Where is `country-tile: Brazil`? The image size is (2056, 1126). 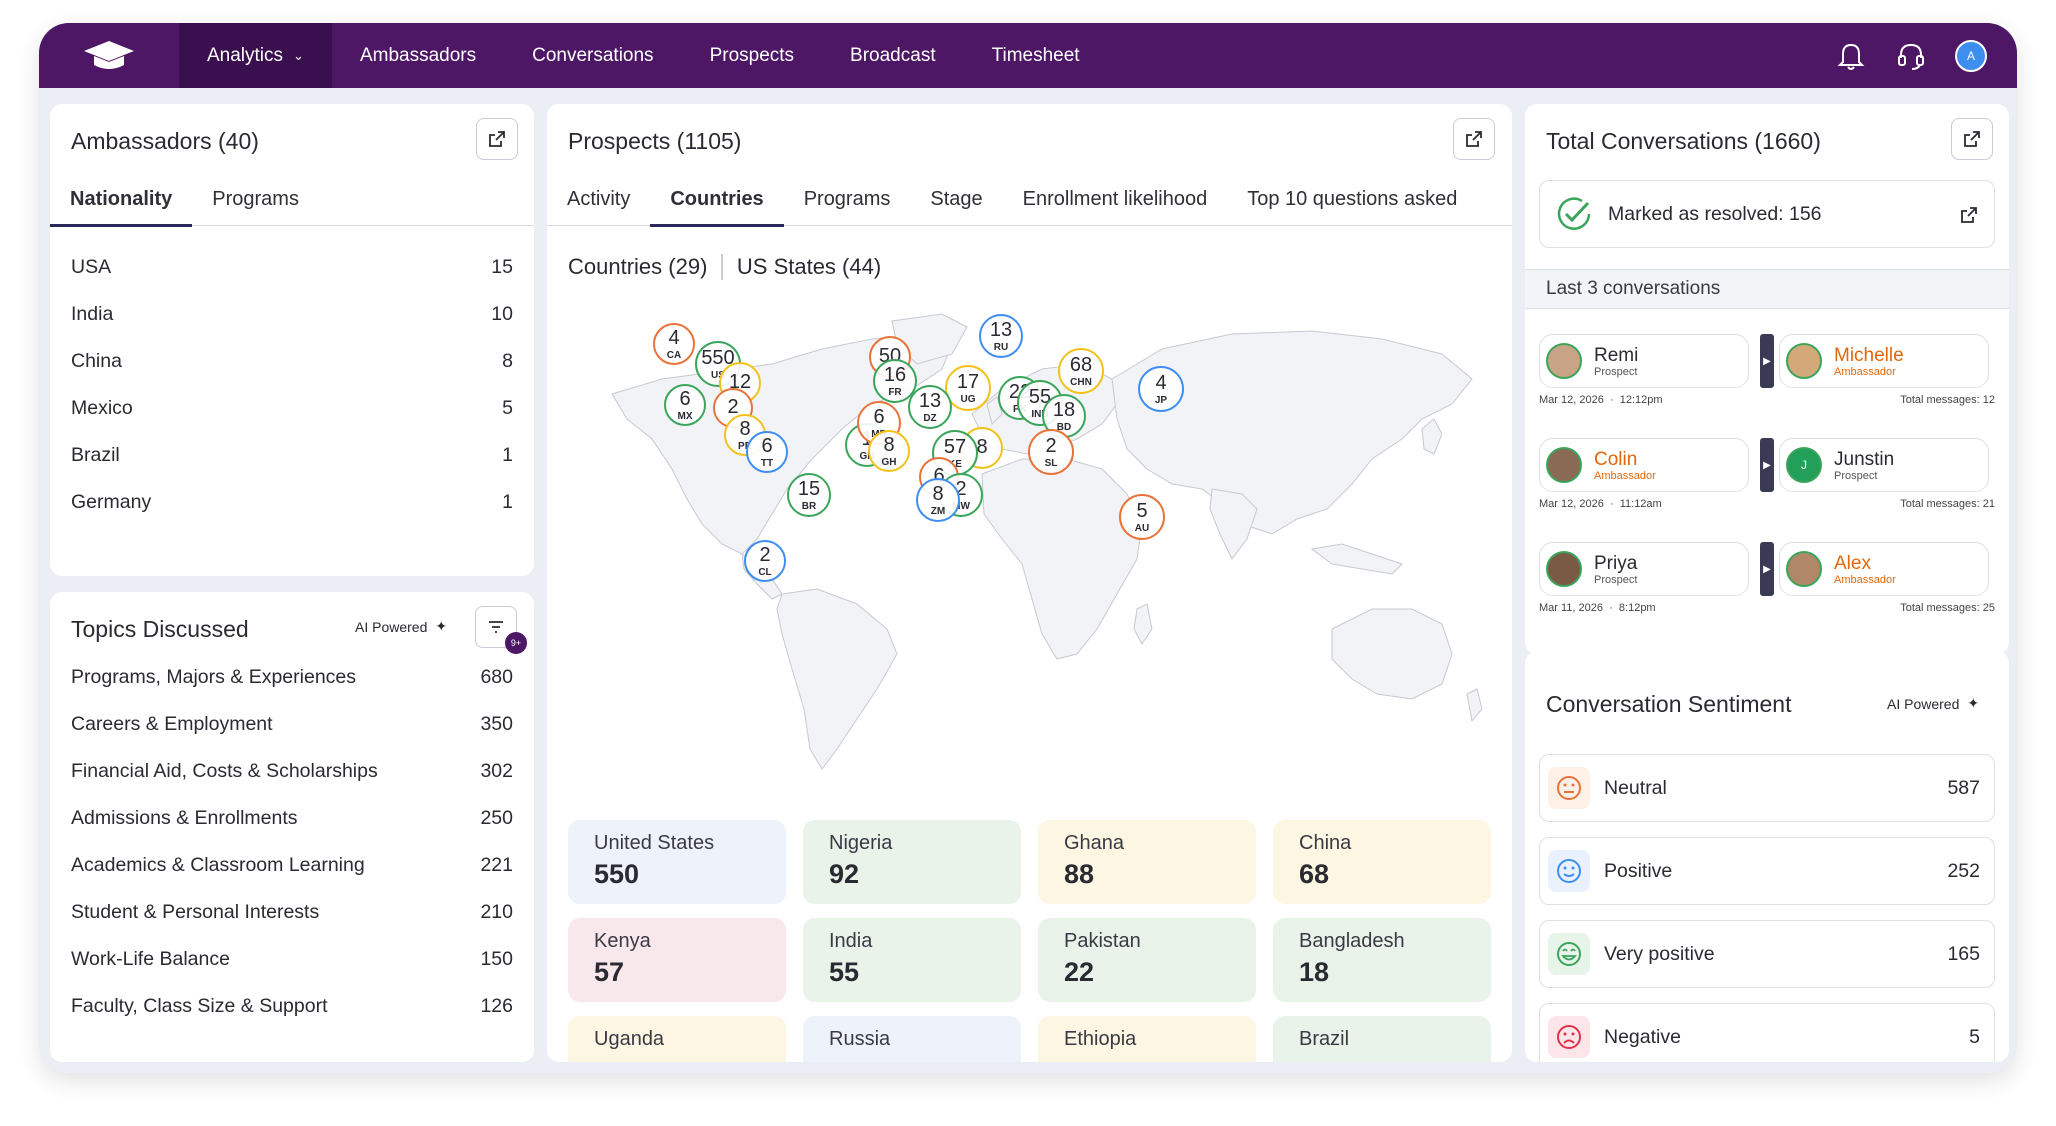 country-tile: Brazil is located at coordinates (1382, 1039).